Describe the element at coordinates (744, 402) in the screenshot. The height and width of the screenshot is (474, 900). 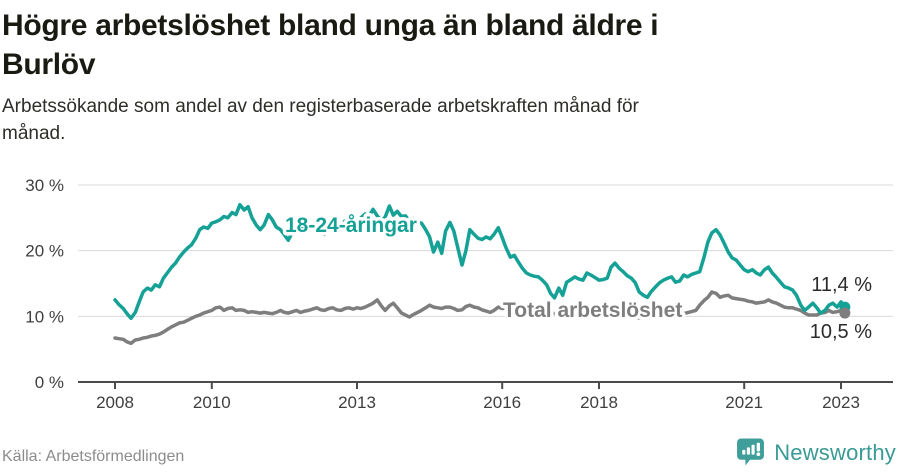
I see `x-tick-label: 2021` at that location.